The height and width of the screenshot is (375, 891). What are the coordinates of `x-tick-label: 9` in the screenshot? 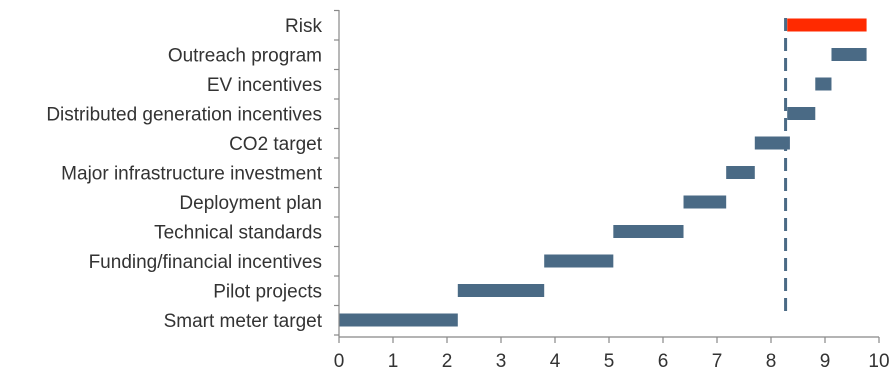 It's located at (825, 361).